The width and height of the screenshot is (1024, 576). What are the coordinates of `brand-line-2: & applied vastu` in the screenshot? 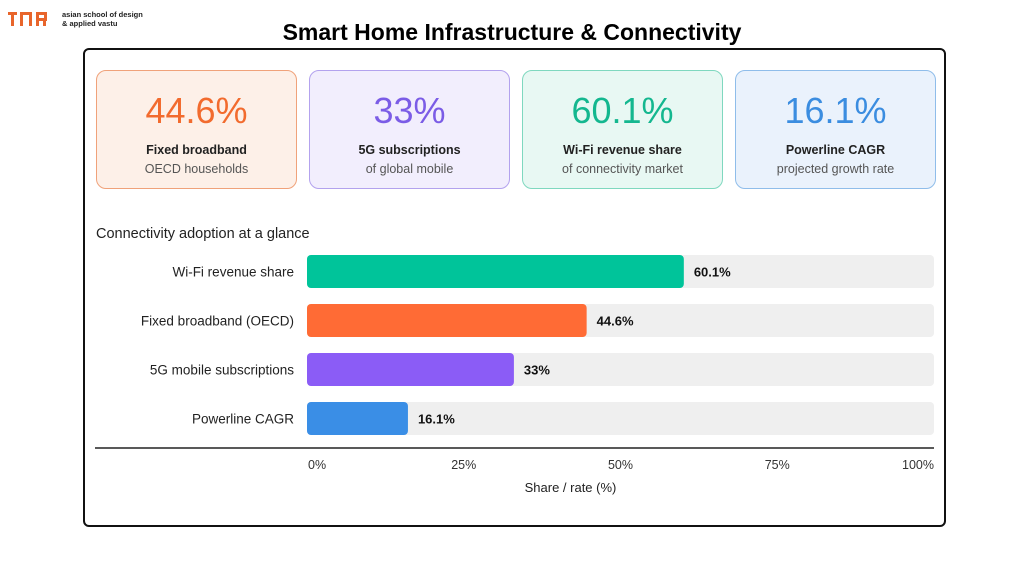 It's located at (90, 23).